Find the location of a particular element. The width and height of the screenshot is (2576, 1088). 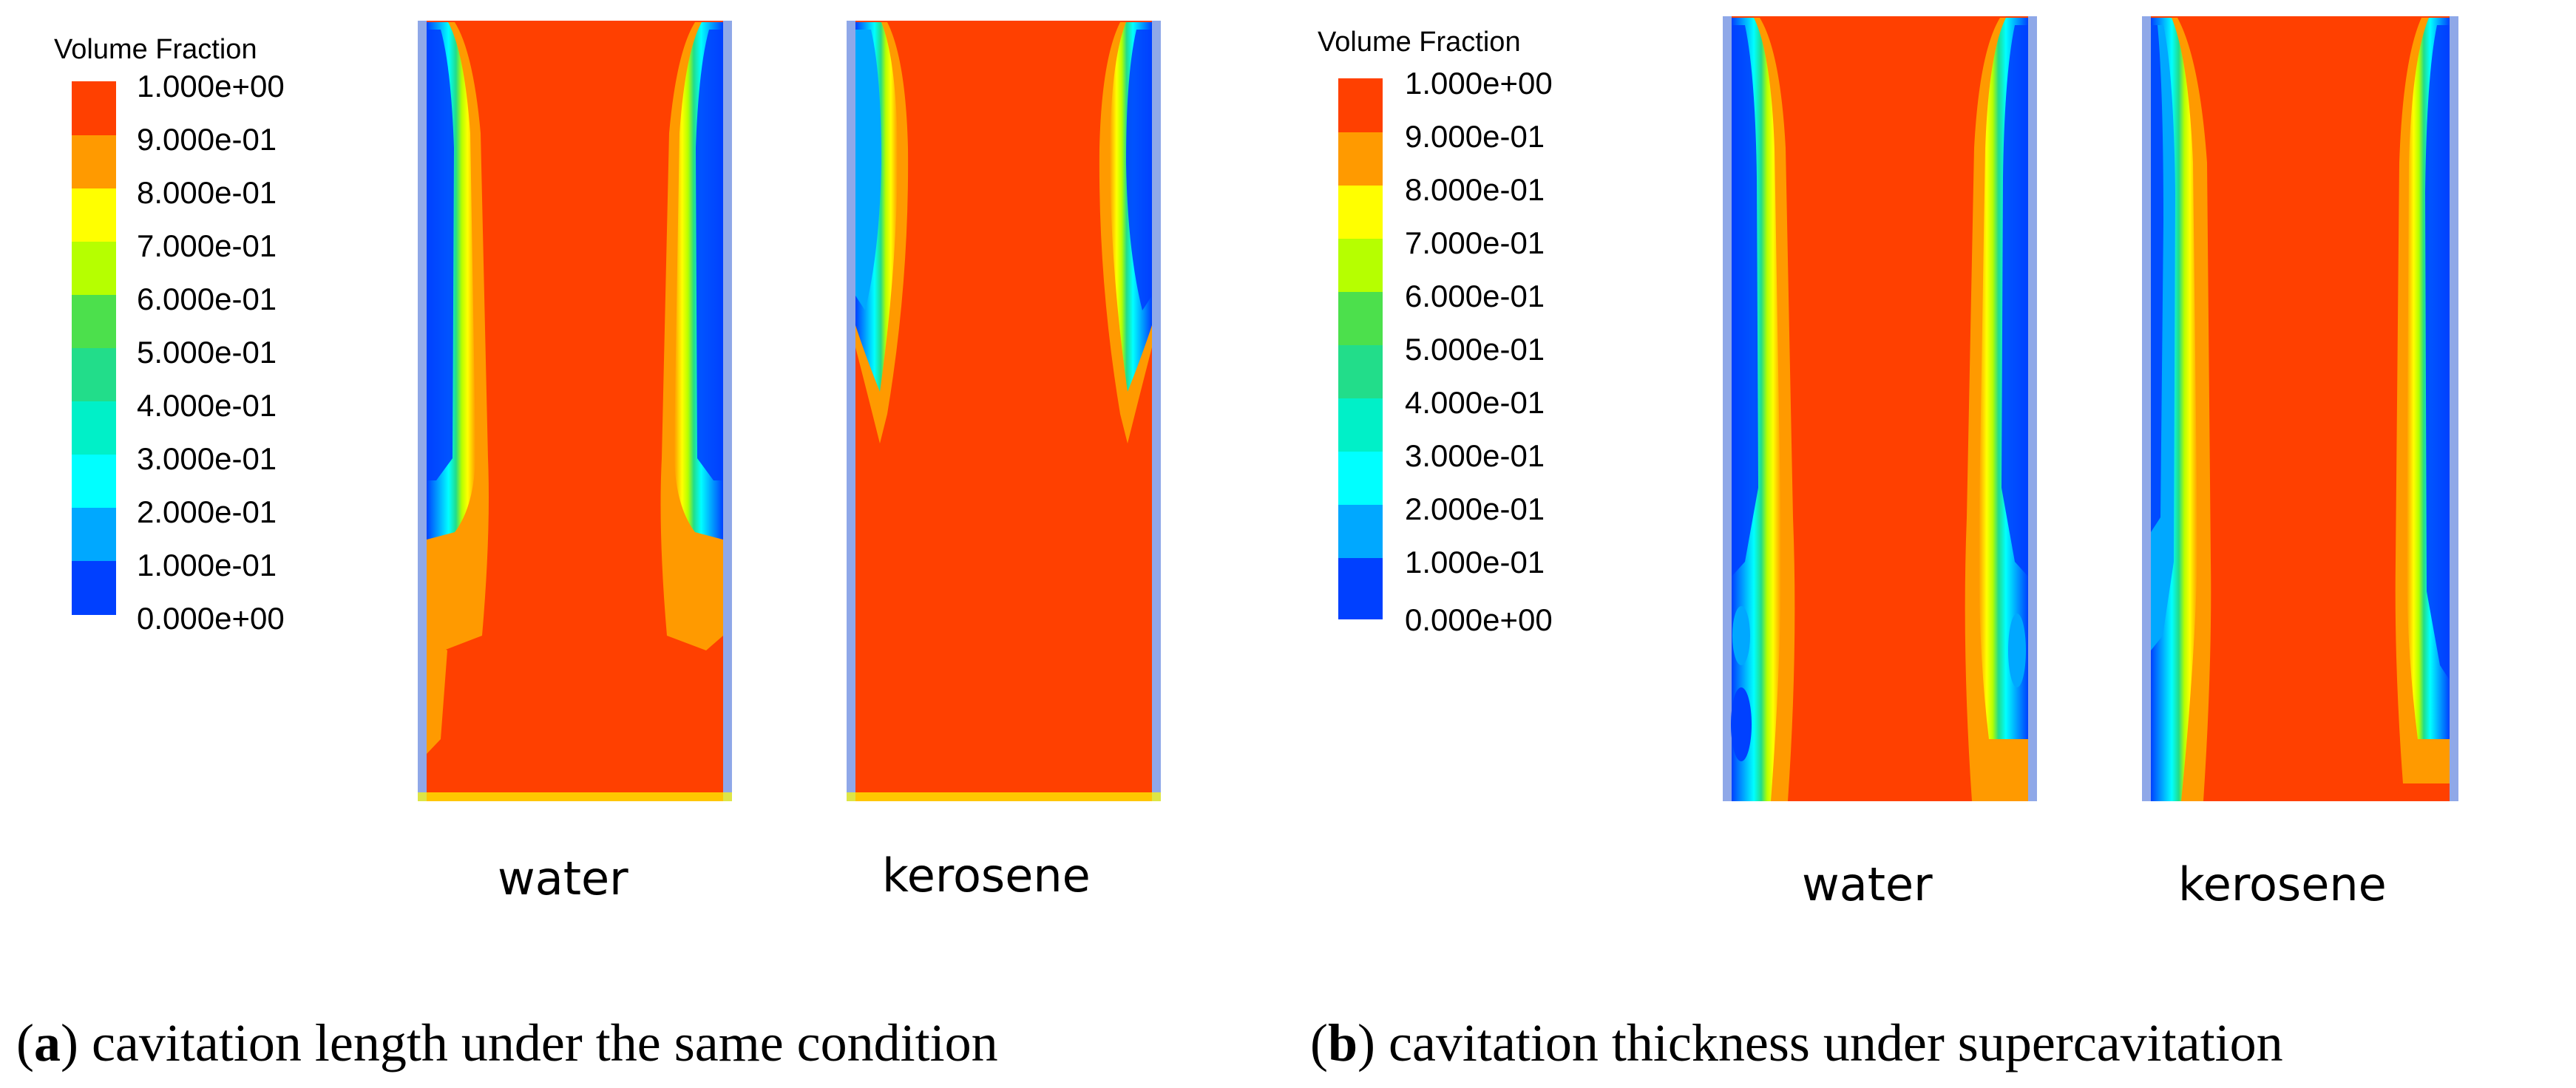

label-b-kerosene: kerosene is located at coordinates (2282, 884).